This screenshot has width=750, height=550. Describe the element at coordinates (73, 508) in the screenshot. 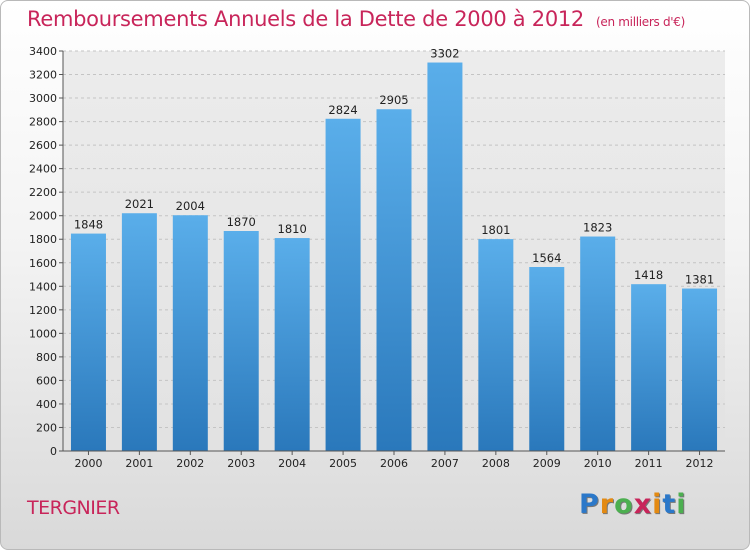

I see `city-name: TERGNIER` at that location.